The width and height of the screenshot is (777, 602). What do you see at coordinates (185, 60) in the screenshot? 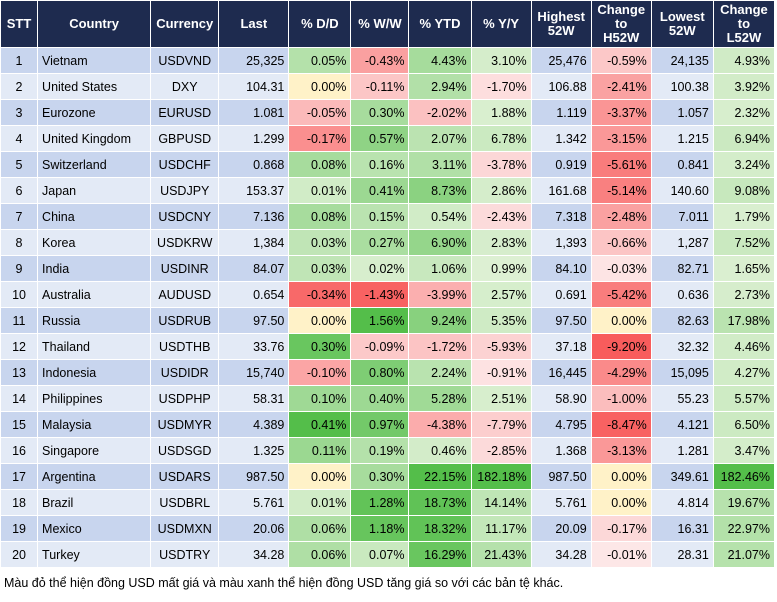
I see `table-cell: USDVND` at bounding box center [185, 60].